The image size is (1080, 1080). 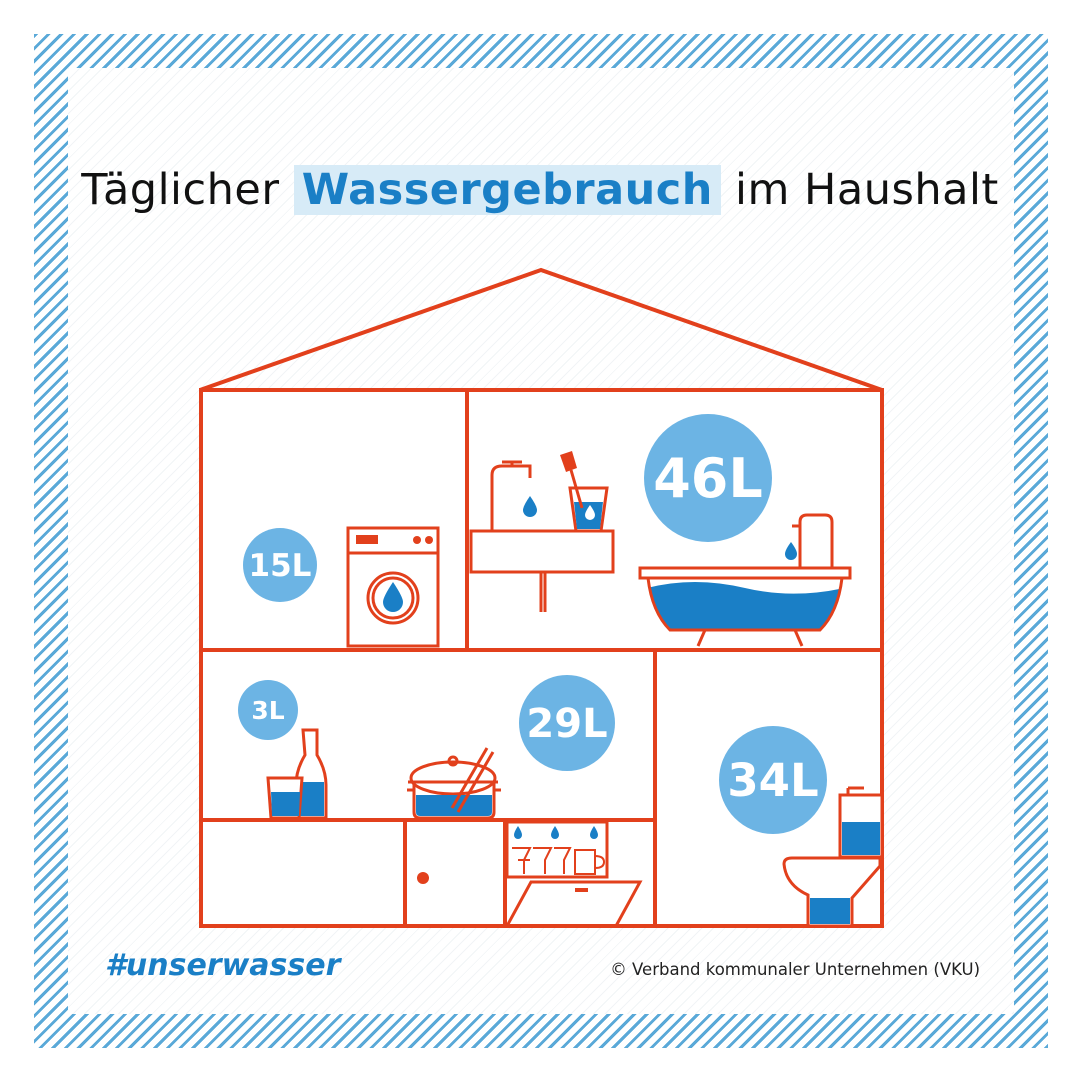 I want to click on usage-toilet: 34L, so click(x=772, y=780).